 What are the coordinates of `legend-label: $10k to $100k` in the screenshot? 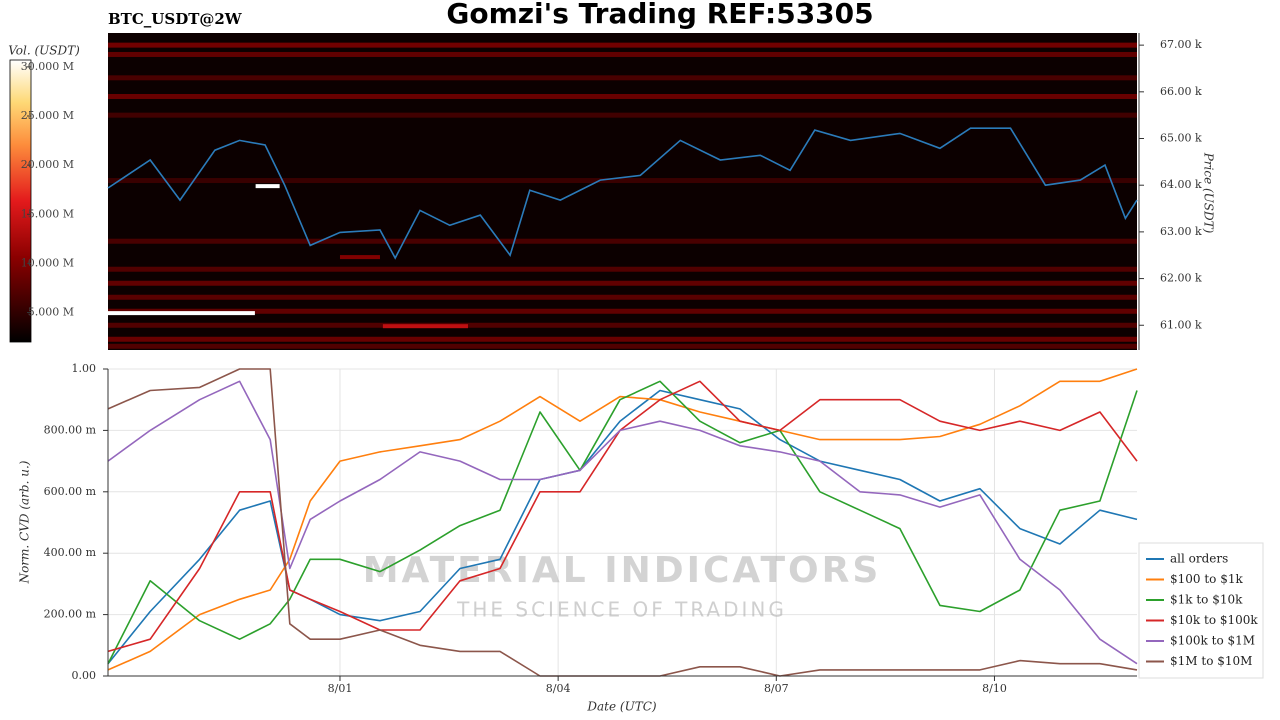 It's located at (1214, 620).